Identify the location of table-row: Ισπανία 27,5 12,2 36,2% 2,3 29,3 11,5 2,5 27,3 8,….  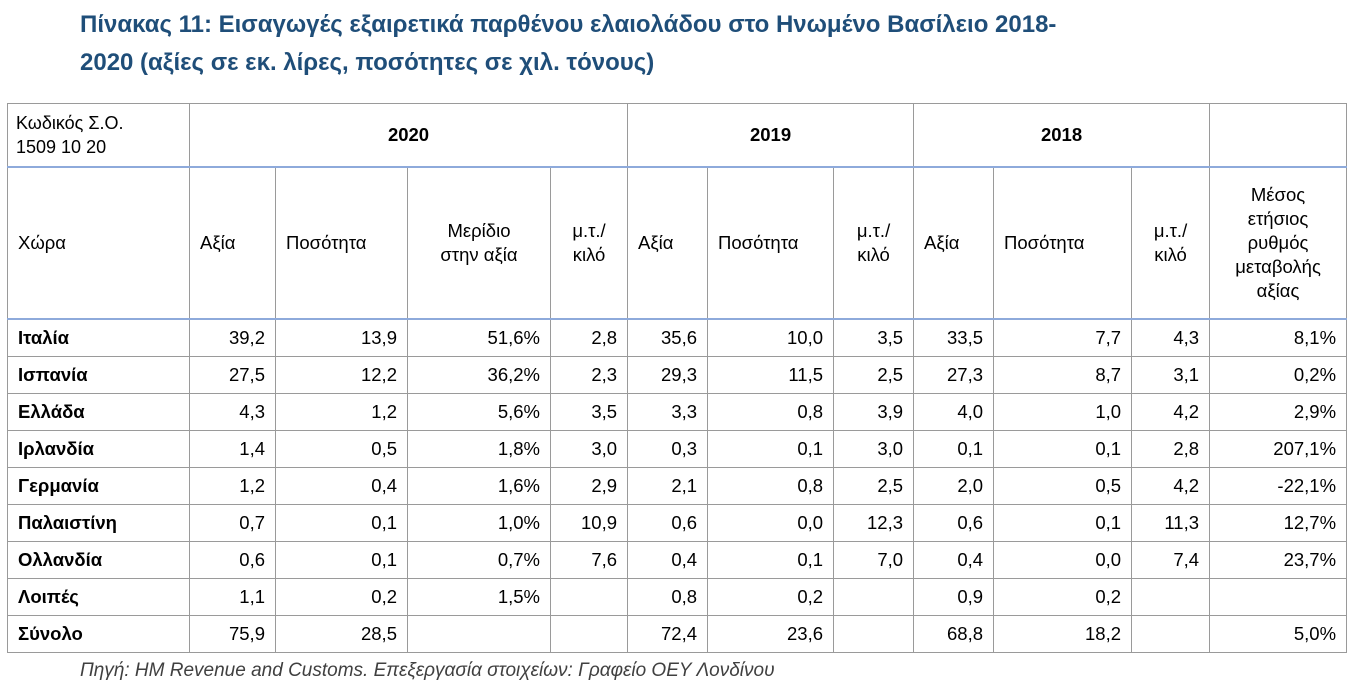
(677, 375).